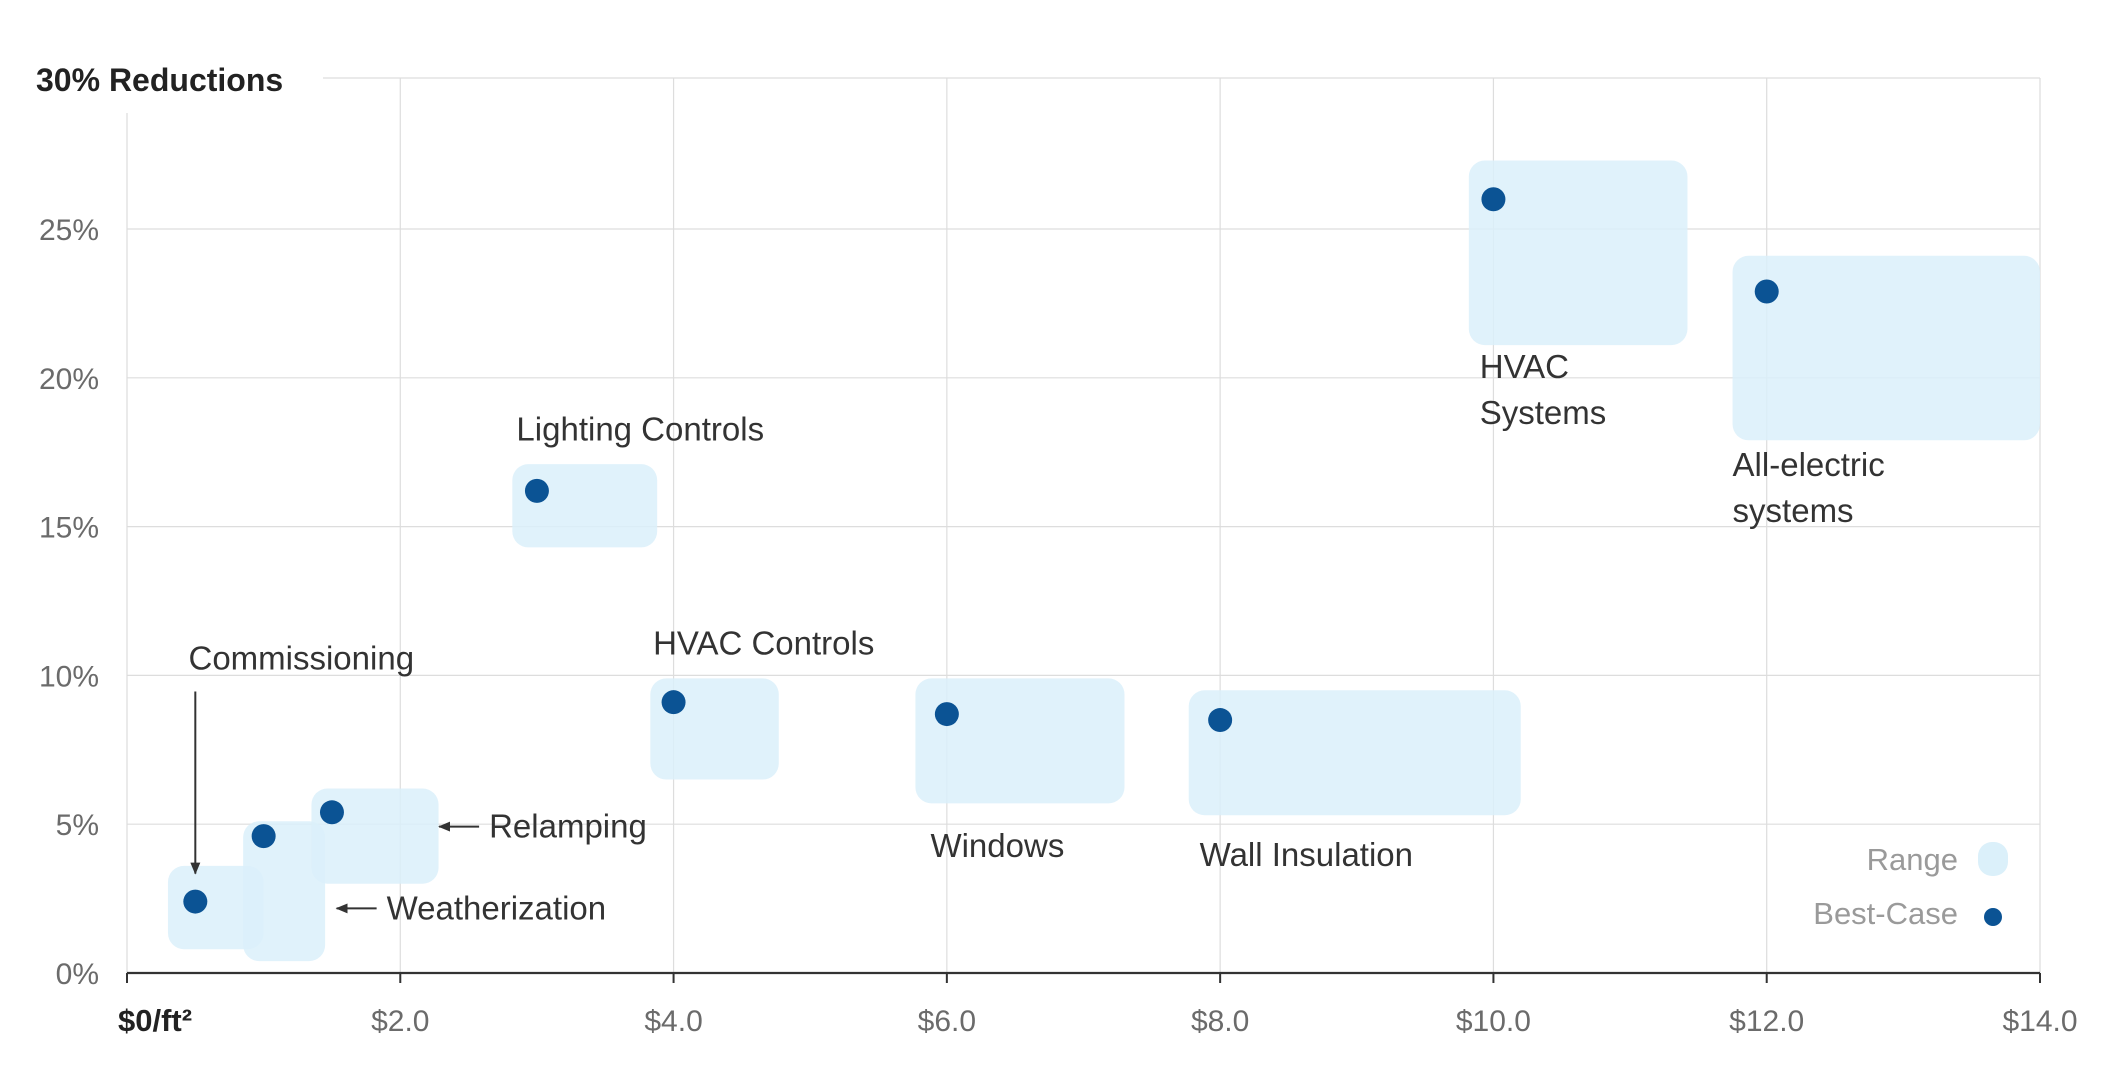 The width and height of the screenshot is (2121, 1085). What do you see at coordinates (673, 1021) in the screenshot?
I see `x-tick-label: $4.0` at bounding box center [673, 1021].